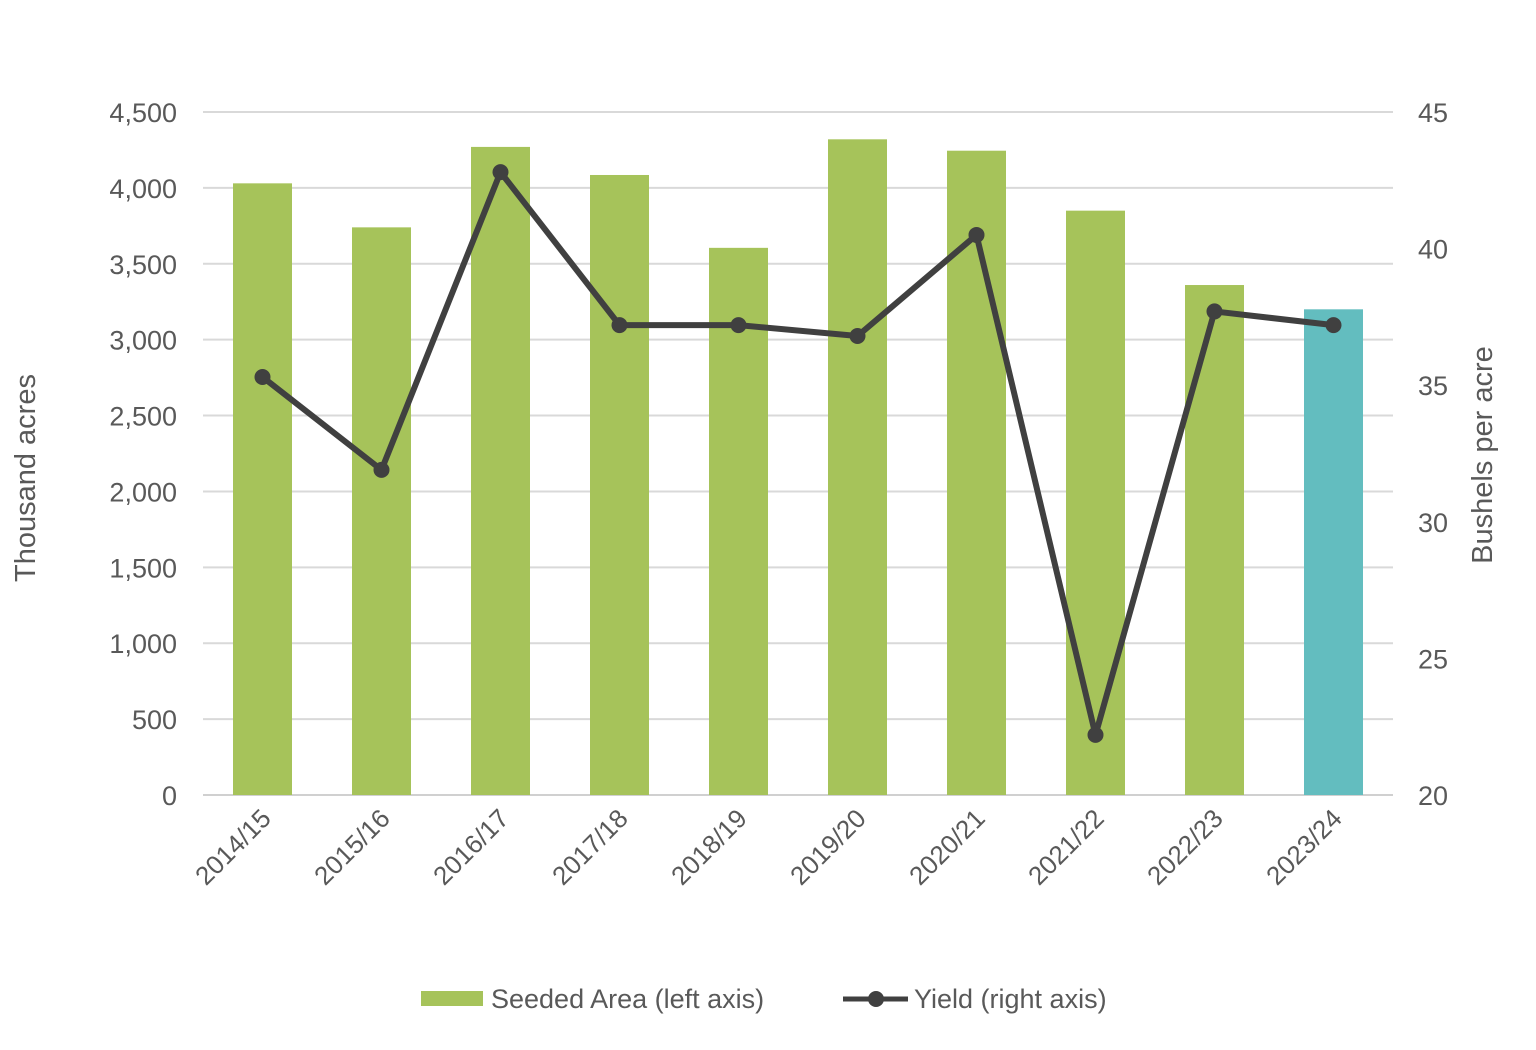  What do you see at coordinates (1010, 999) in the screenshot?
I see `legend-label-yield: Yield (right axis)` at bounding box center [1010, 999].